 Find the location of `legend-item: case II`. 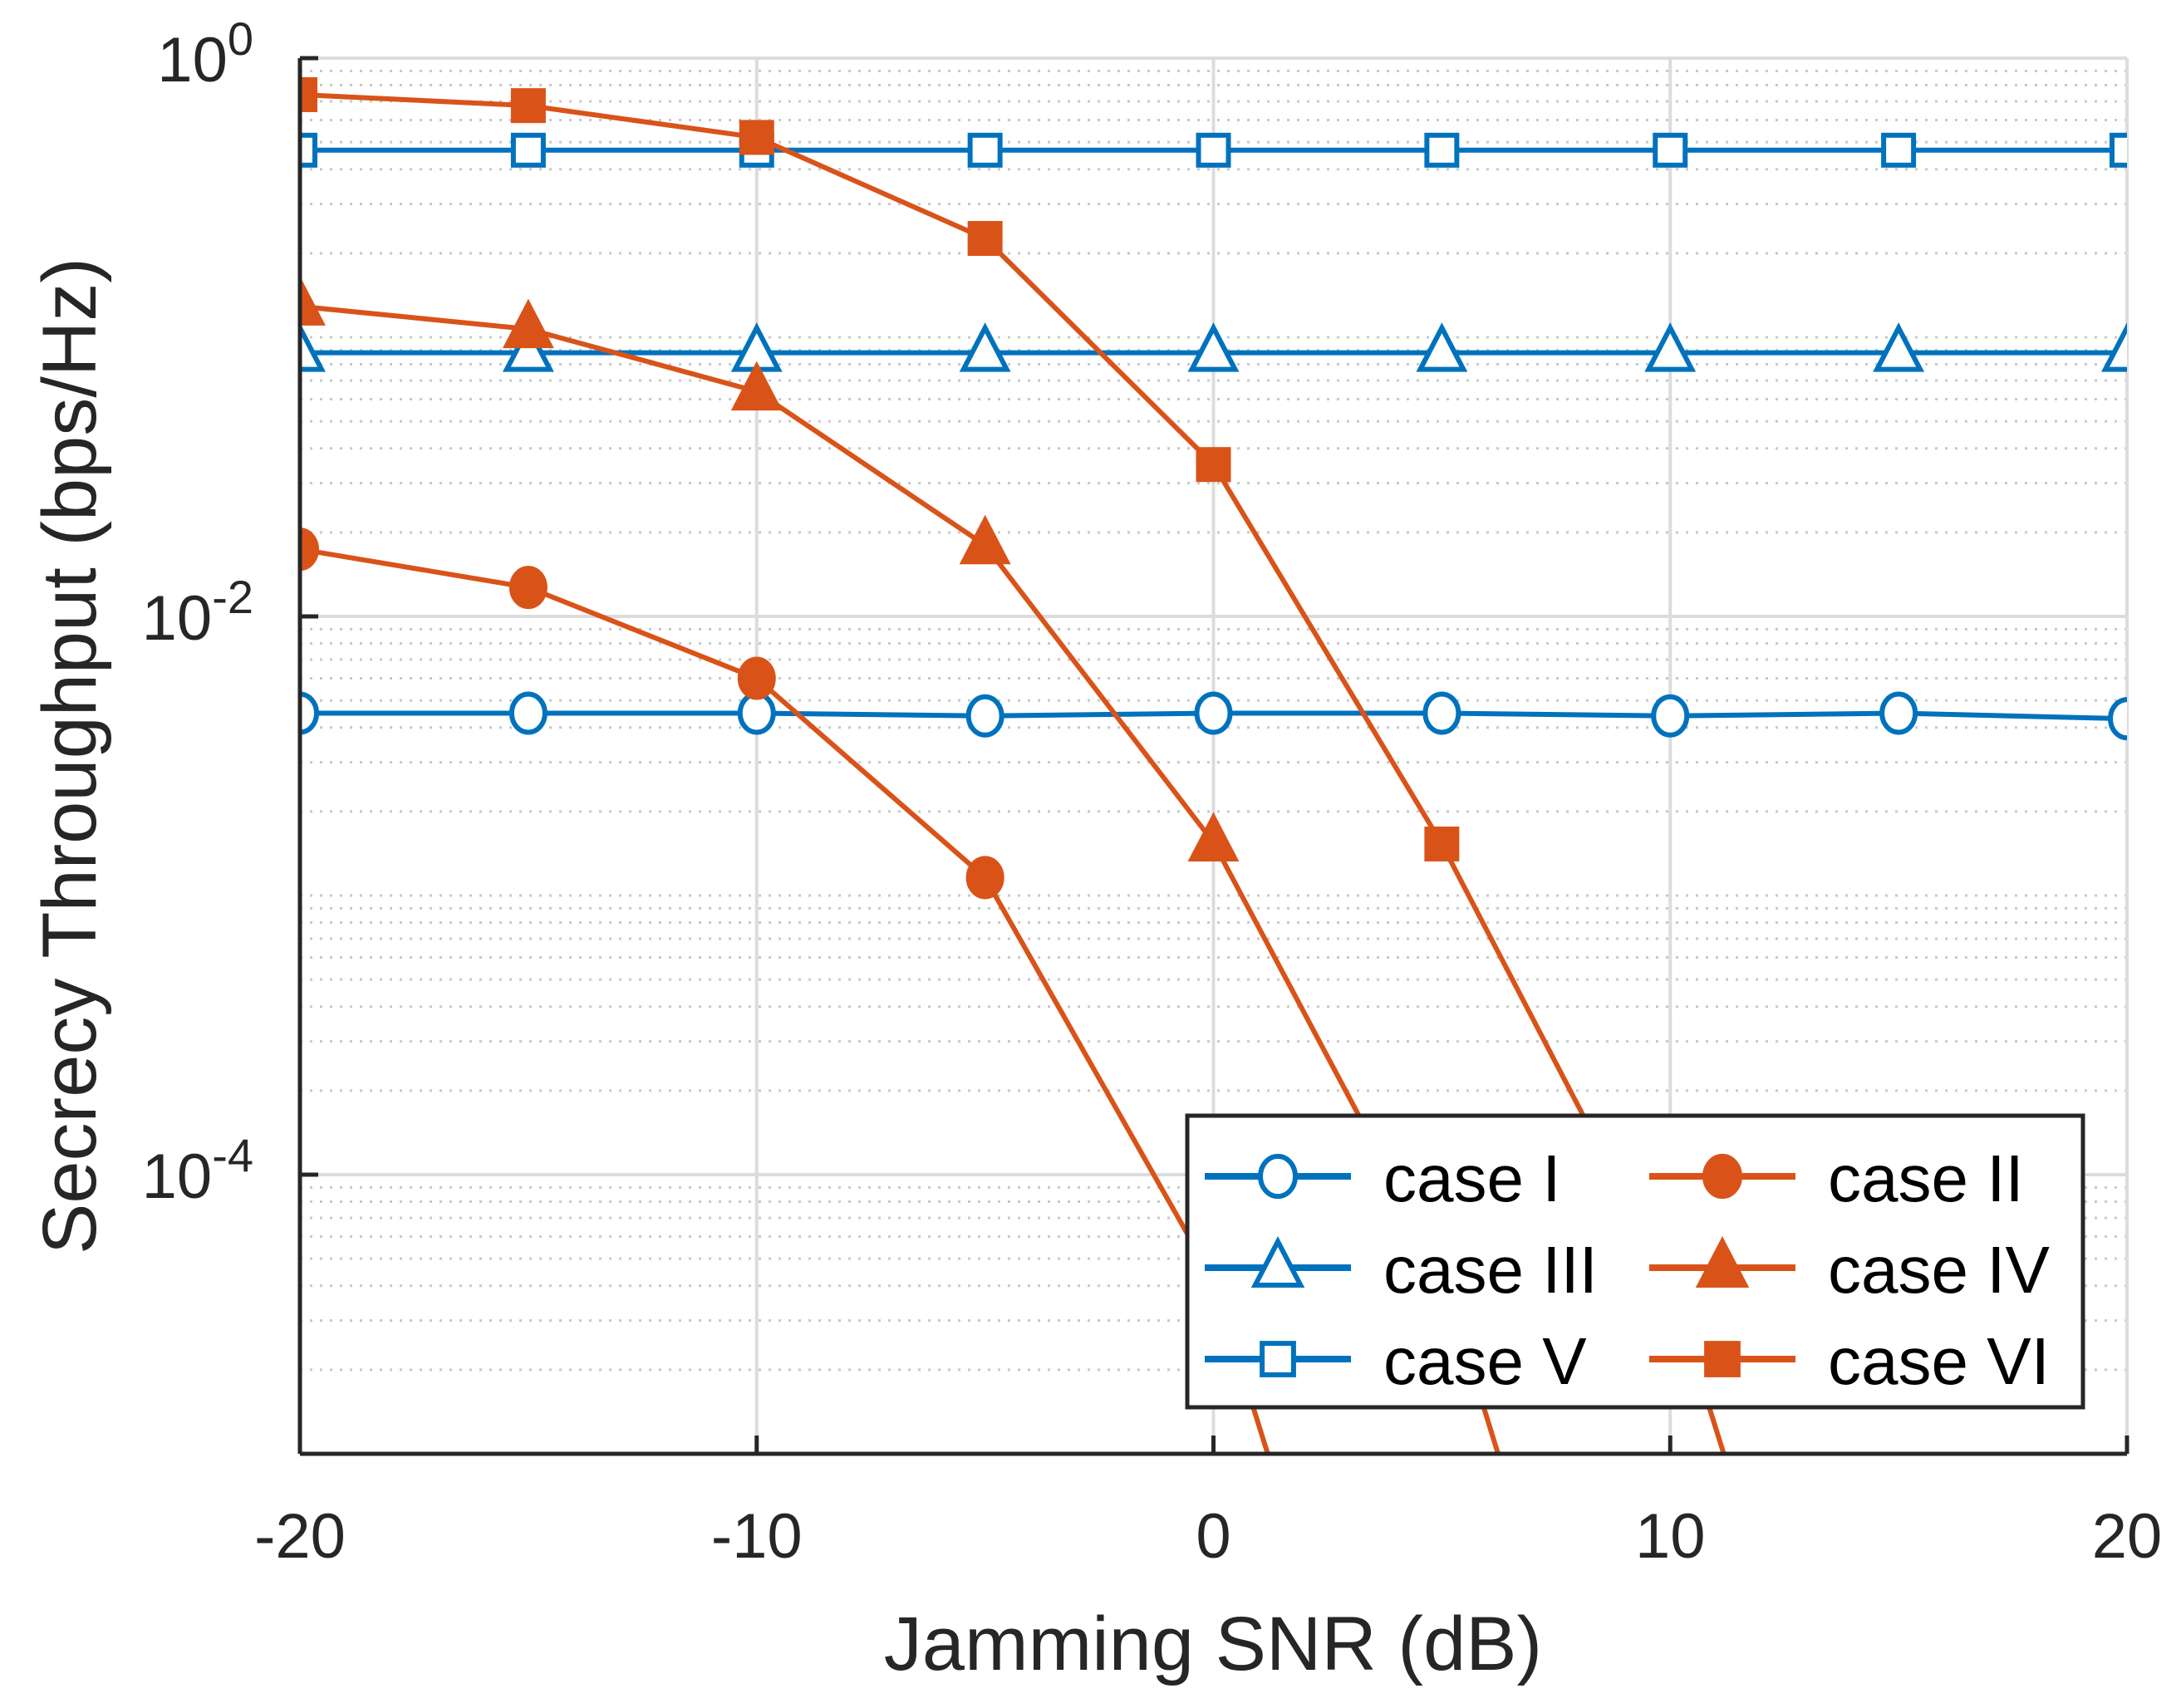

legend-item: case II is located at coordinates (1836, 1178).